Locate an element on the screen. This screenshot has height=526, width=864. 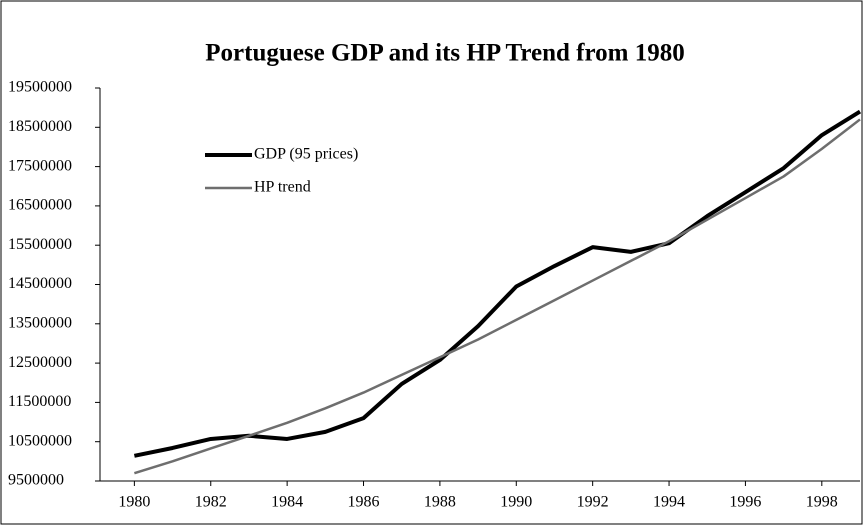
y-tick-label: 10500000 is located at coordinates (40, 440).